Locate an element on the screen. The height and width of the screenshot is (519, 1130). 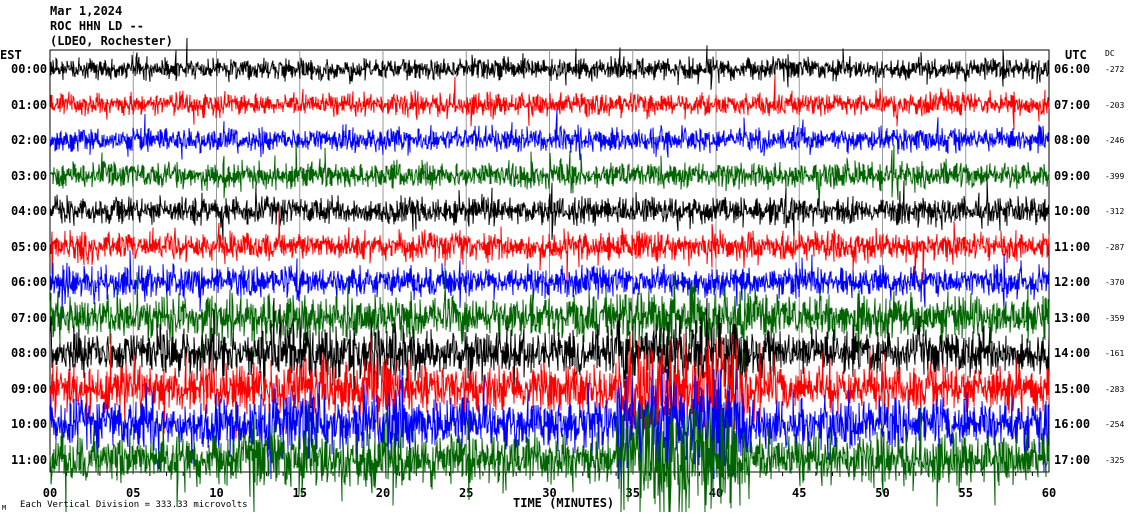
network-label: (LDEO, Rochester) is located at coordinates (111, 41).